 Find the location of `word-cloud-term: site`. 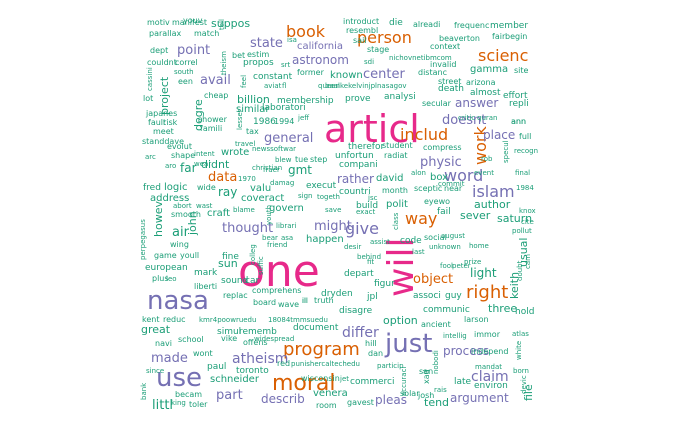

word-cloud-term: site is located at coordinates (521, 70).